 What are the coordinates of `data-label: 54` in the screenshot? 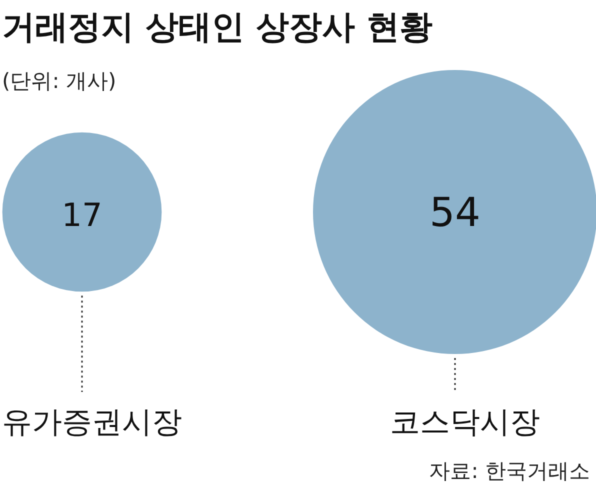 It's located at (455, 213).